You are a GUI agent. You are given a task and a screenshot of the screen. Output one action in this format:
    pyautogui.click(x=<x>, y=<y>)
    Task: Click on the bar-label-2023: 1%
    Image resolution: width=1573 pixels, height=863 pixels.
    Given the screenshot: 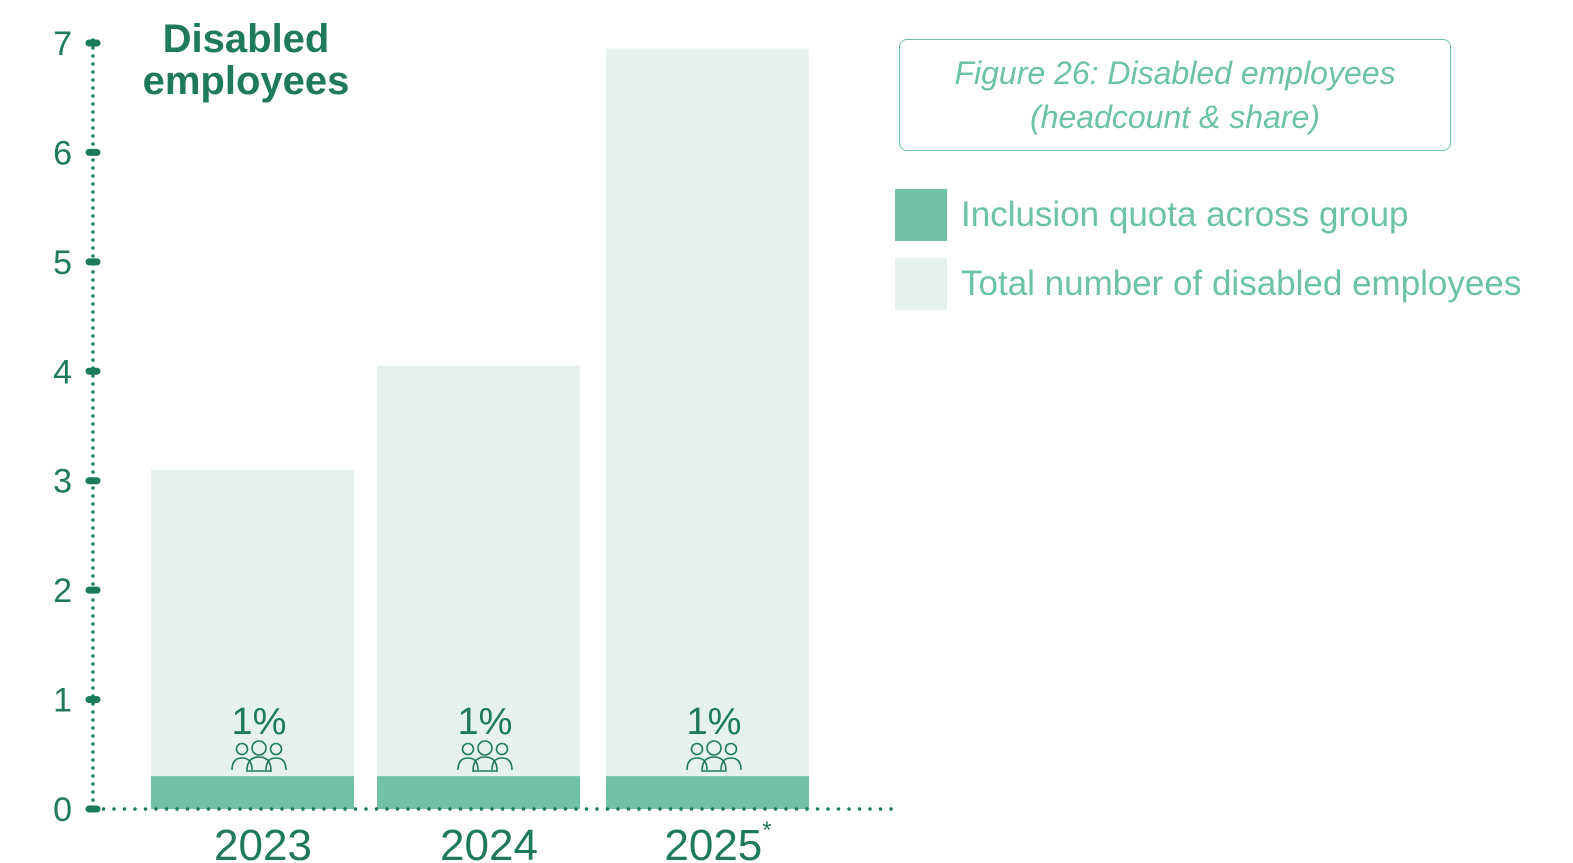 What is the action you would take?
    pyautogui.click(x=259, y=722)
    